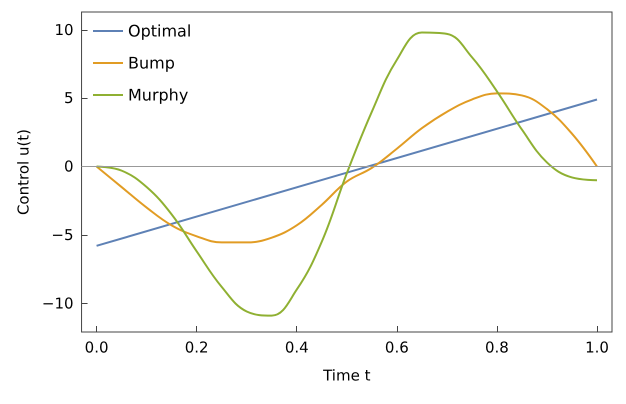 This screenshot has width=626, height=404. Describe the element at coordinates (158, 95) in the screenshot. I see `legend-label: Murphy` at that location.